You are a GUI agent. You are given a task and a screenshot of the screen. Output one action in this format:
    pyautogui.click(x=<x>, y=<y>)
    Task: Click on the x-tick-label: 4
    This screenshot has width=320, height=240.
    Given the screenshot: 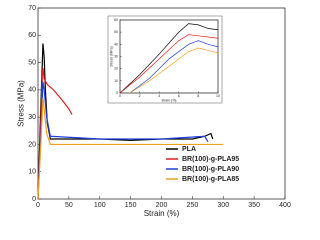 What is the action you would take?
    pyautogui.click(x=159, y=96)
    